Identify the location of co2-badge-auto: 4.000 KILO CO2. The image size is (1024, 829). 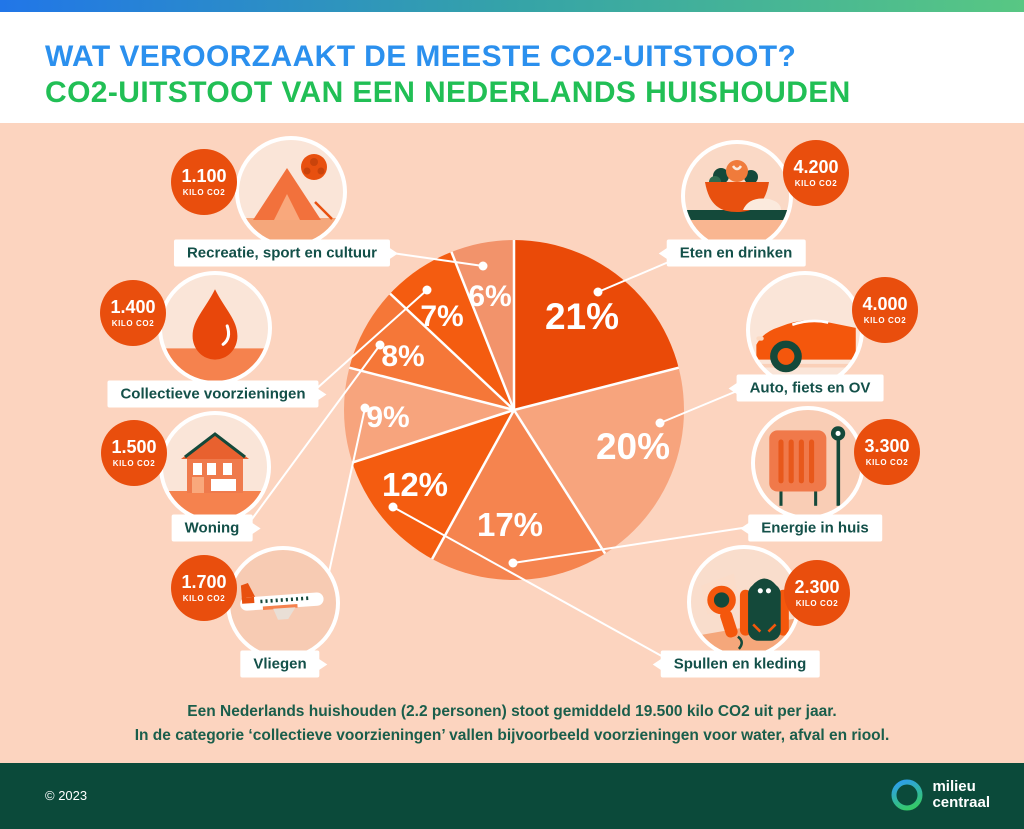
(885, 310).